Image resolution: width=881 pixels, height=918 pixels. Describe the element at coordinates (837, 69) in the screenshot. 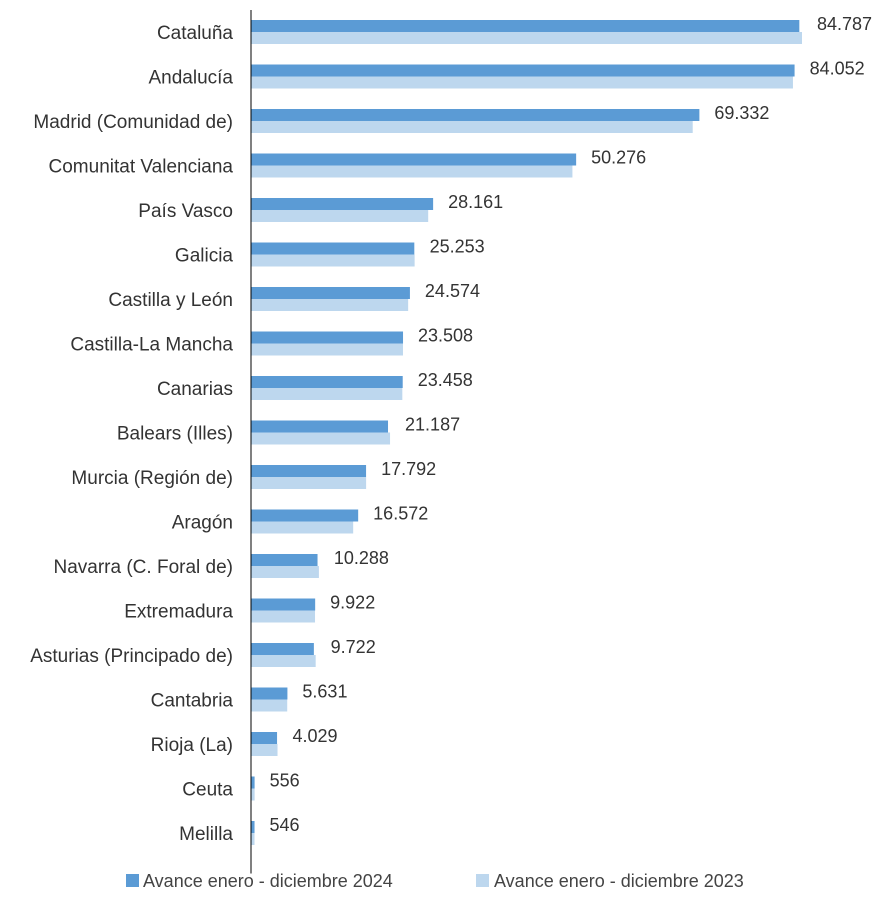

I see `value-label: 84.052` at that location.